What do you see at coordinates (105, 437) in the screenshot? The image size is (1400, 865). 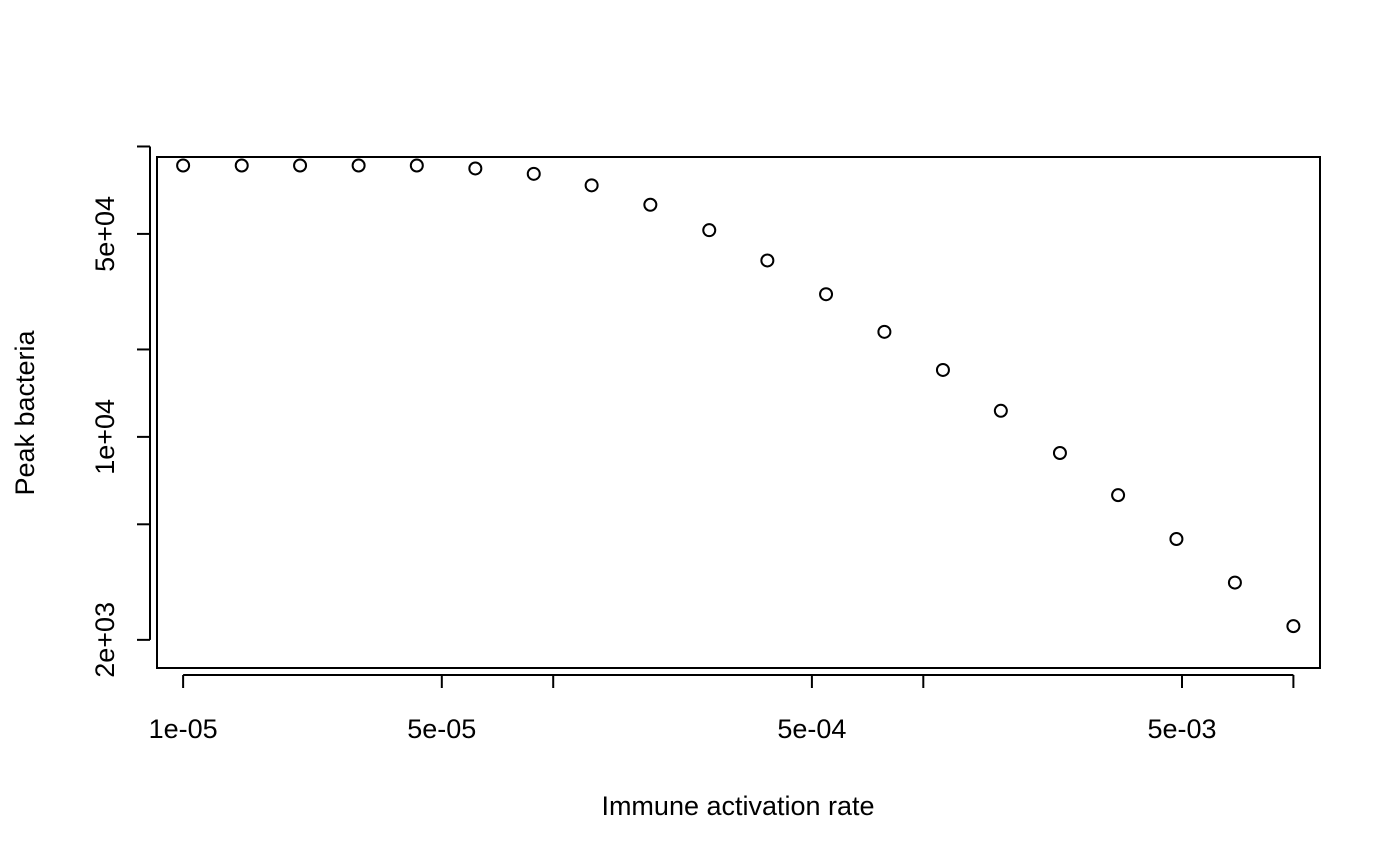 I see `y-tick-label: 1e+04` at bounding box center [105, 437].